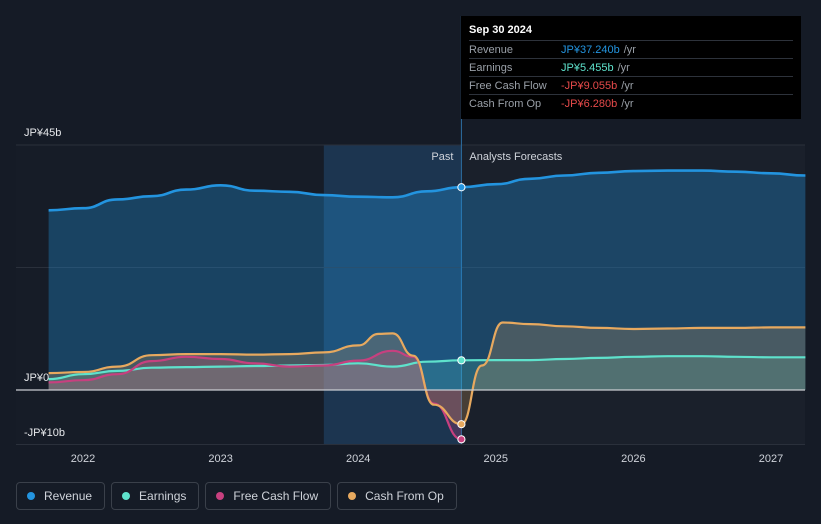  Describe the element at coordinates (83, 459) in the screenshot. I see `x-tick-label: 2022` at that location.